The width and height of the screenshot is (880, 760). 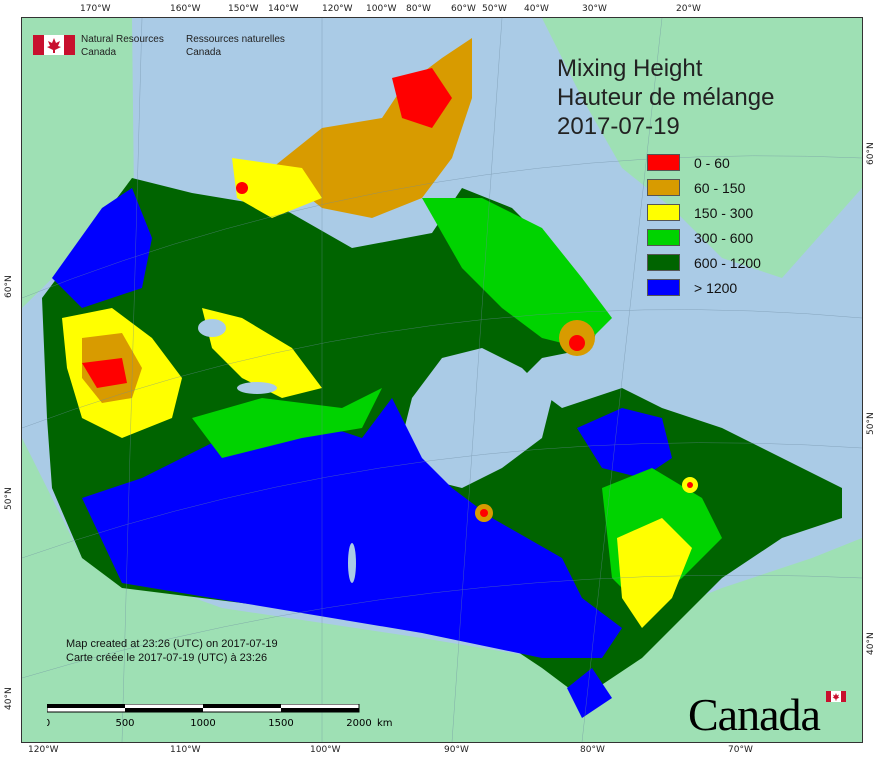 I want to click on graticule-label-bottom: 70°W, so click(x=740, y=750).